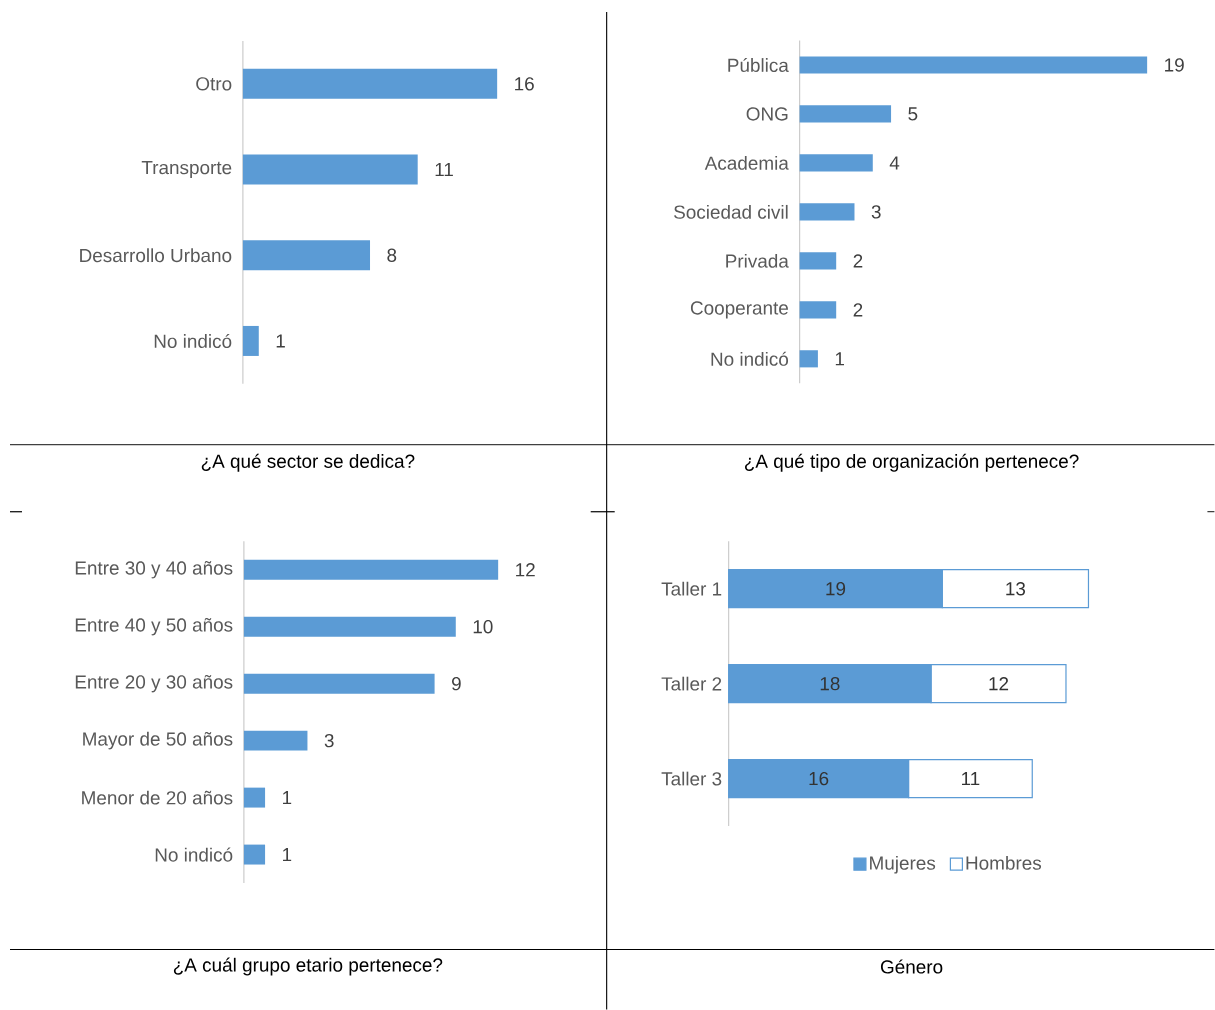 Image resolution: width=1215 pixels, height=1010 pixels. Describe the element at coordinates (157, 797) in the screenshot. I see `y-tick-label: Menor de 20 años` at that location.